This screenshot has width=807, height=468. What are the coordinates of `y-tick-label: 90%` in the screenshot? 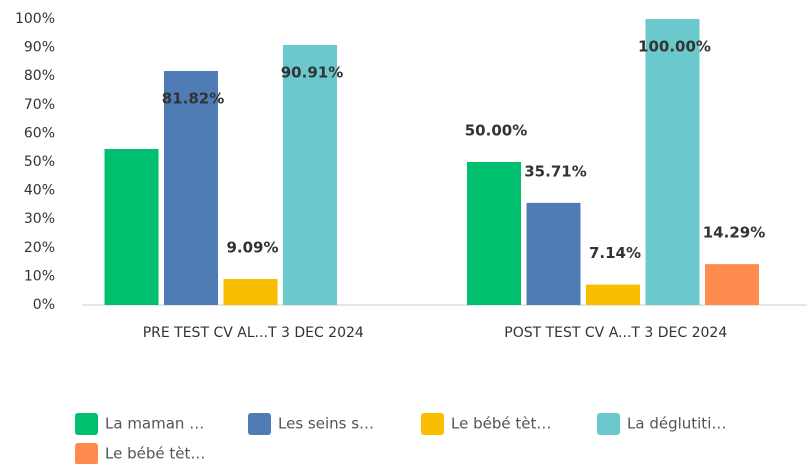 It's located at (39, 48).